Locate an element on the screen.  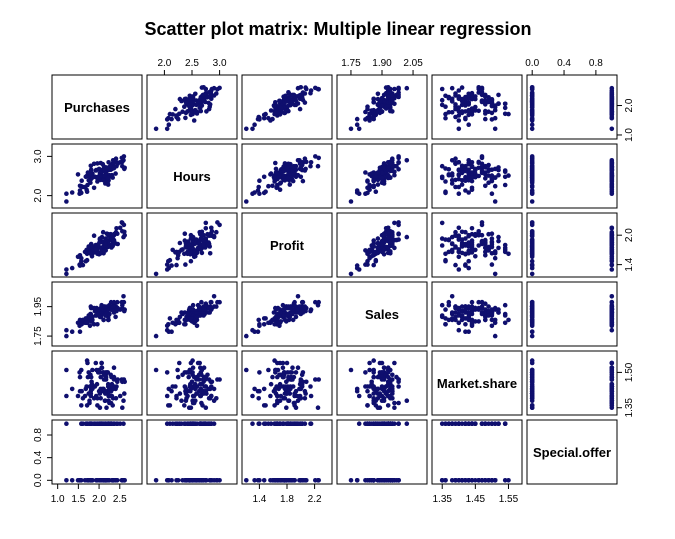
panel-hours-vs-market-share is located at coordinates (477, 176).